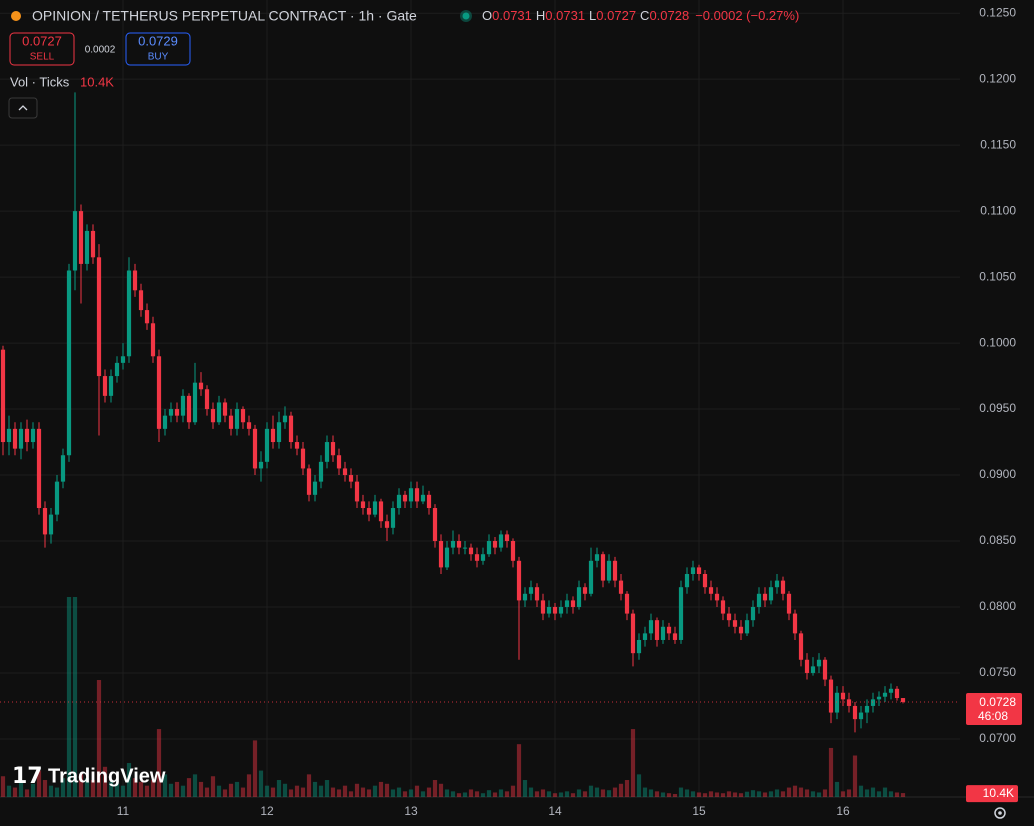 The width and height of the screenshot is (1034, 826). What do you see at coordinates (993, 716) in the screenshot?
I see `countdown: 46:08` at bounding box center [993, 716].